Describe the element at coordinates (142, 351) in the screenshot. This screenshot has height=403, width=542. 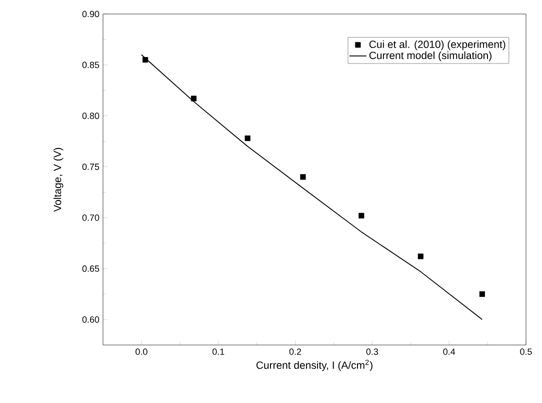
I see `x-tick-label: 0.0` at that location.